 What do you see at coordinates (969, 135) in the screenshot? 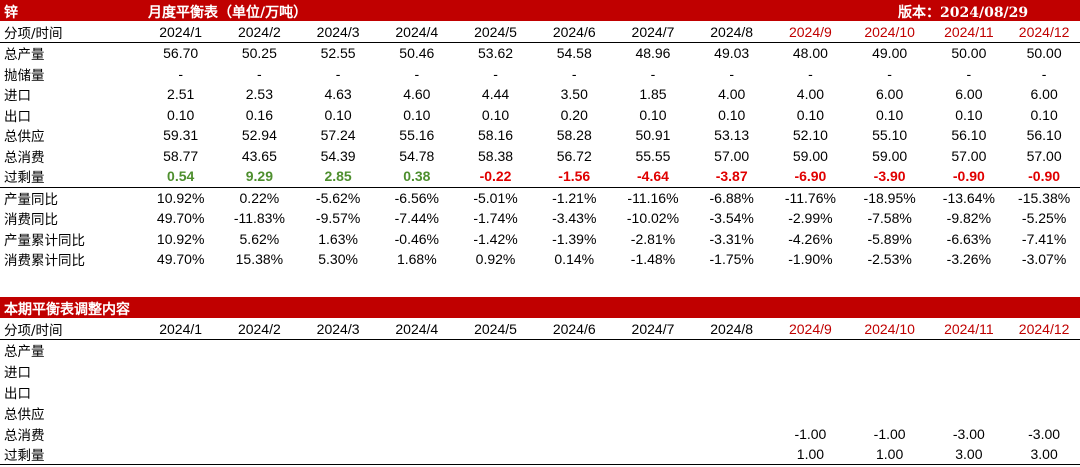
I see `value-cell: 56.10` at bounding box center [969, 135].